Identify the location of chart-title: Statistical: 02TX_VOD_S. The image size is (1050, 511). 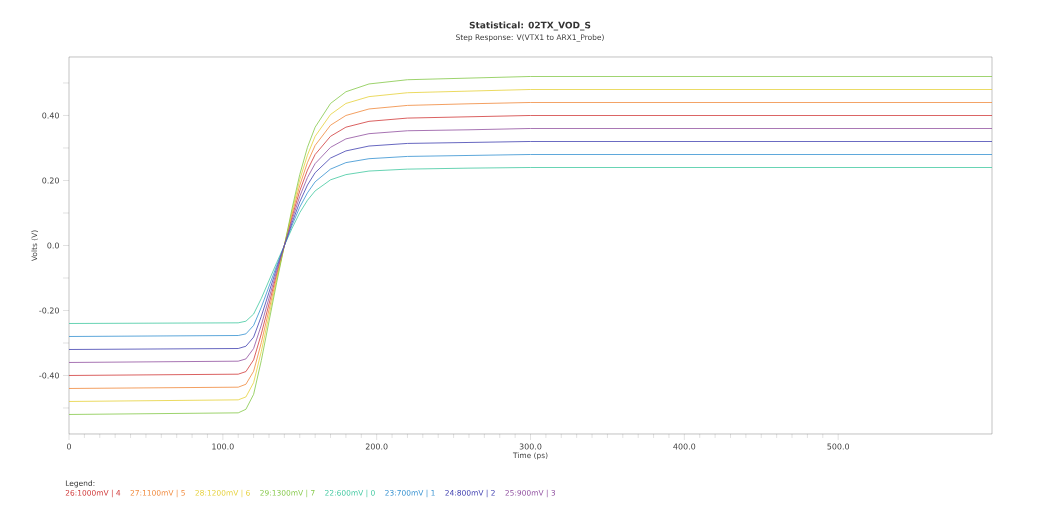
(530, 26).